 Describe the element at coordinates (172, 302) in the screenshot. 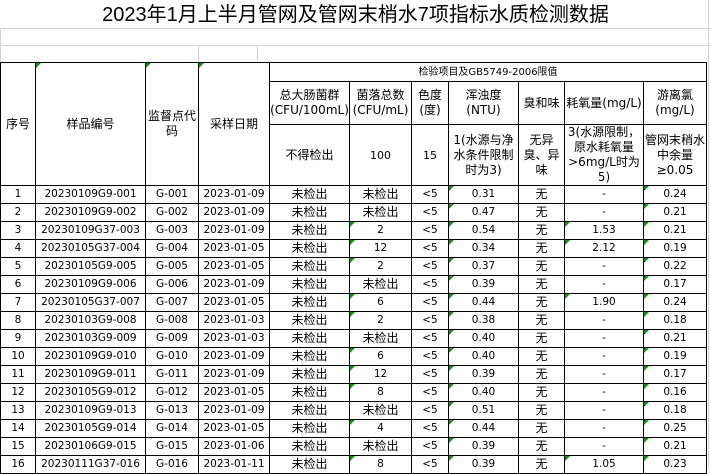

I see `cell-site-code: G-007` at that location.